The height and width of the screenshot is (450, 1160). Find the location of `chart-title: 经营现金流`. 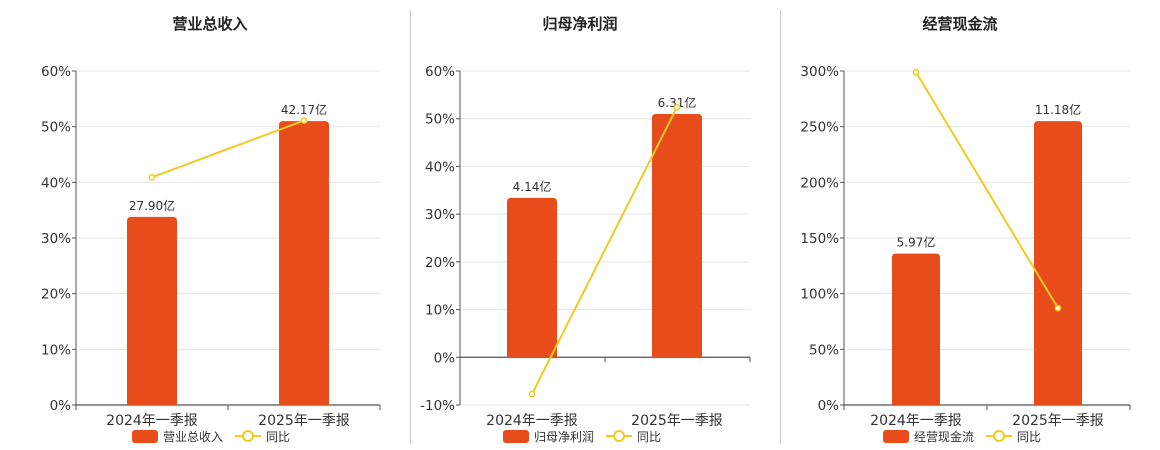

chart-title: 经营现金流 is located at coordinates (959, 24).